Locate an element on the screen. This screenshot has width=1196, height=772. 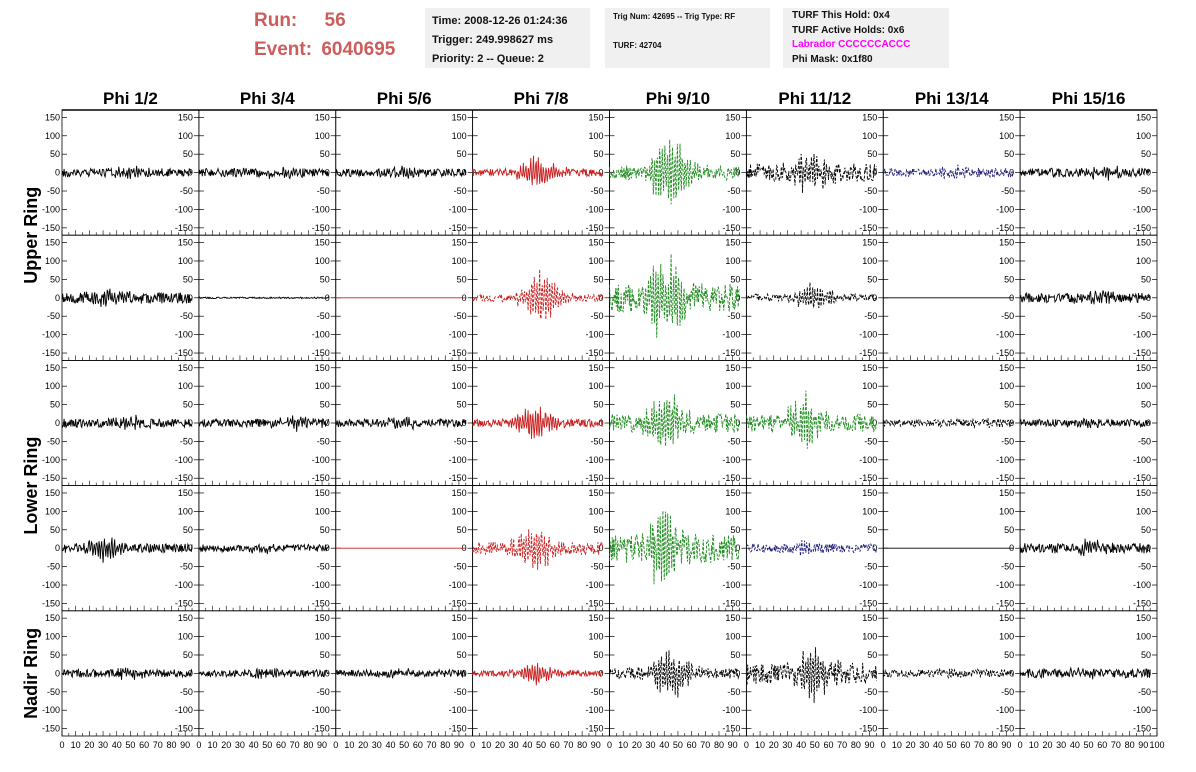
x-tick-label-c3-6: 60 is located at coordinates (555, 745).